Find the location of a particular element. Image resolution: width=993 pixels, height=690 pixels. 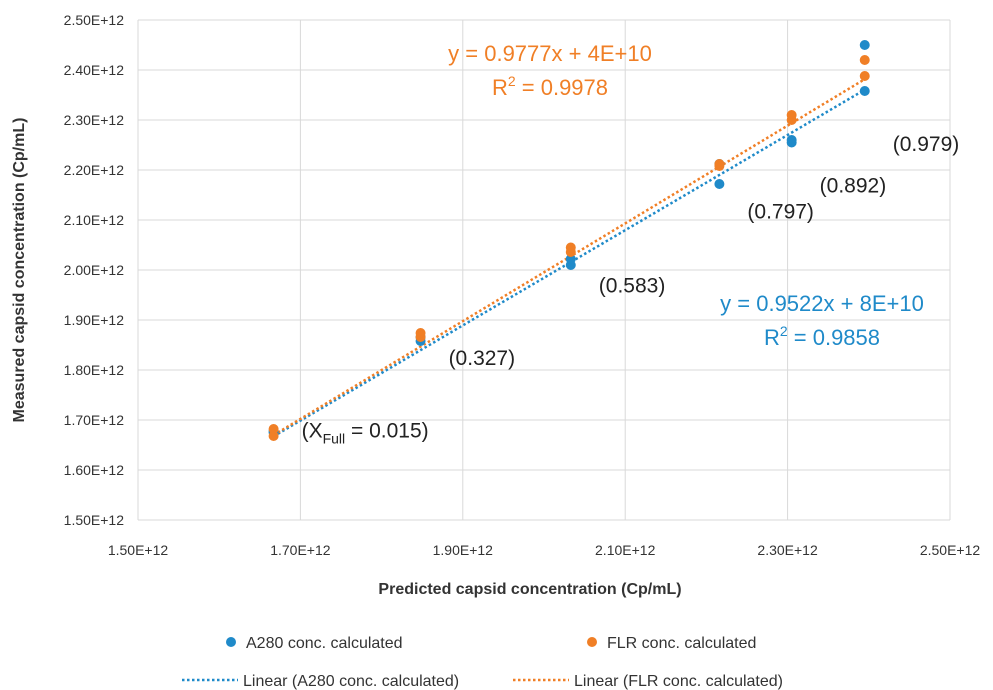

a280-trendline-equation: y = 0.9522x + 8E+10 is located at coordinates (822, 303).